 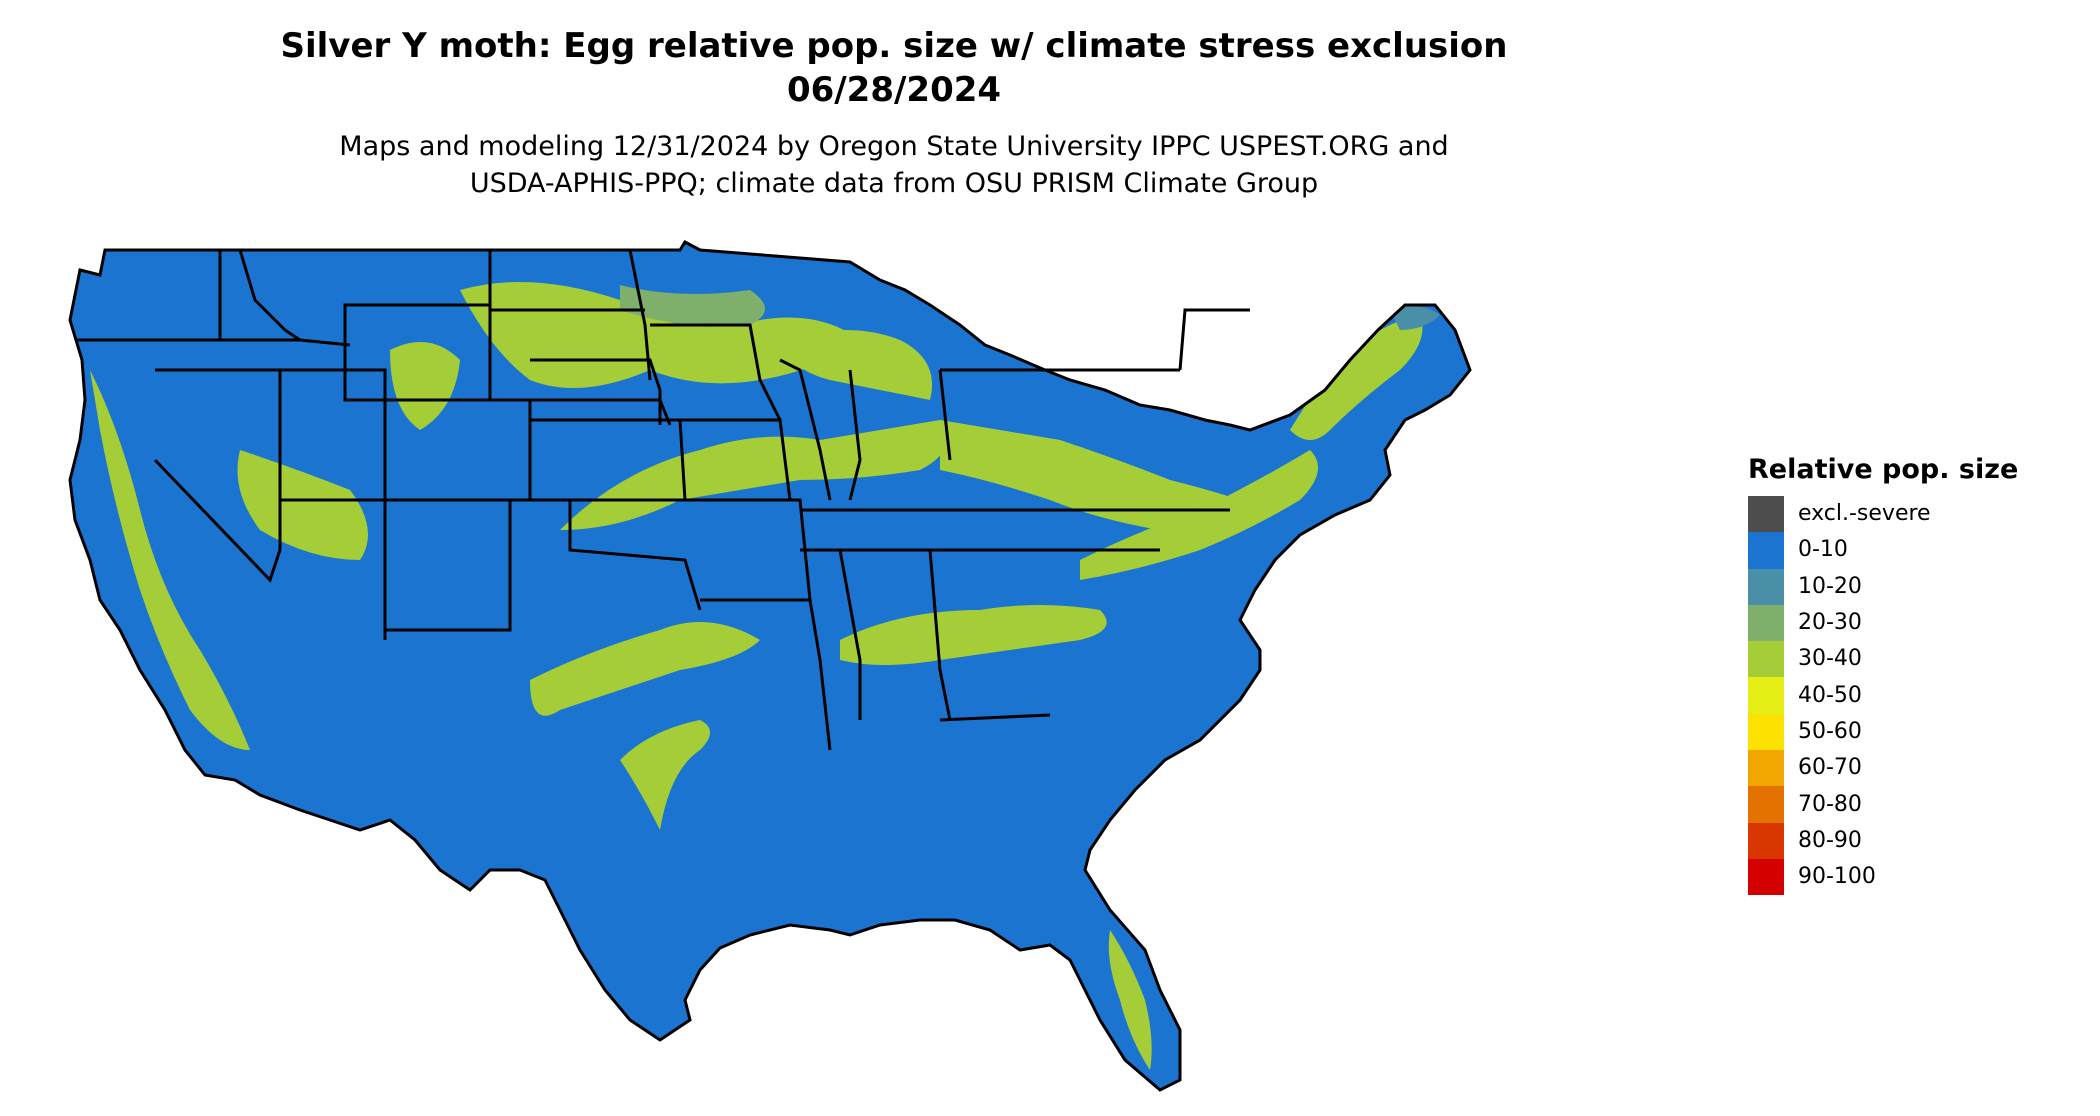 I want to click on band-central-plains, so click(x=753, y=475).